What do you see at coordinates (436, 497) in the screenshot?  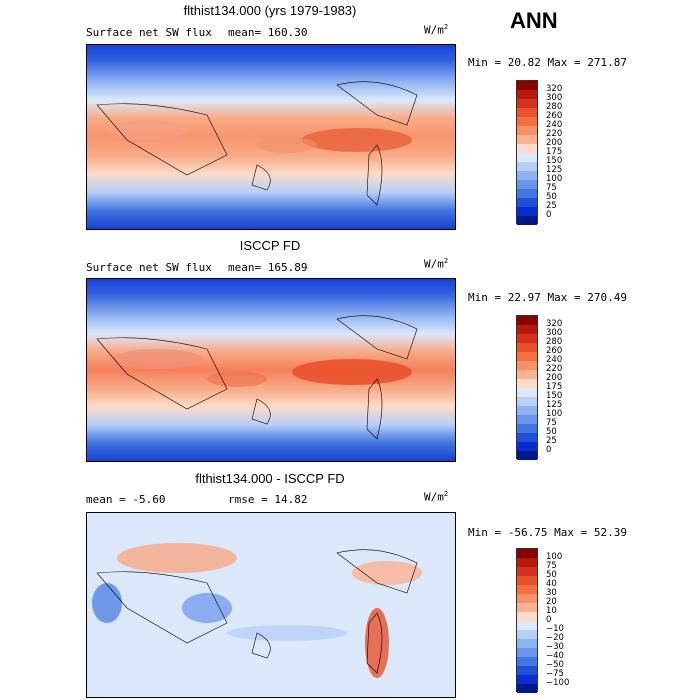 I see `panel-3-units: W/m2` at bounding box center [436, 497].